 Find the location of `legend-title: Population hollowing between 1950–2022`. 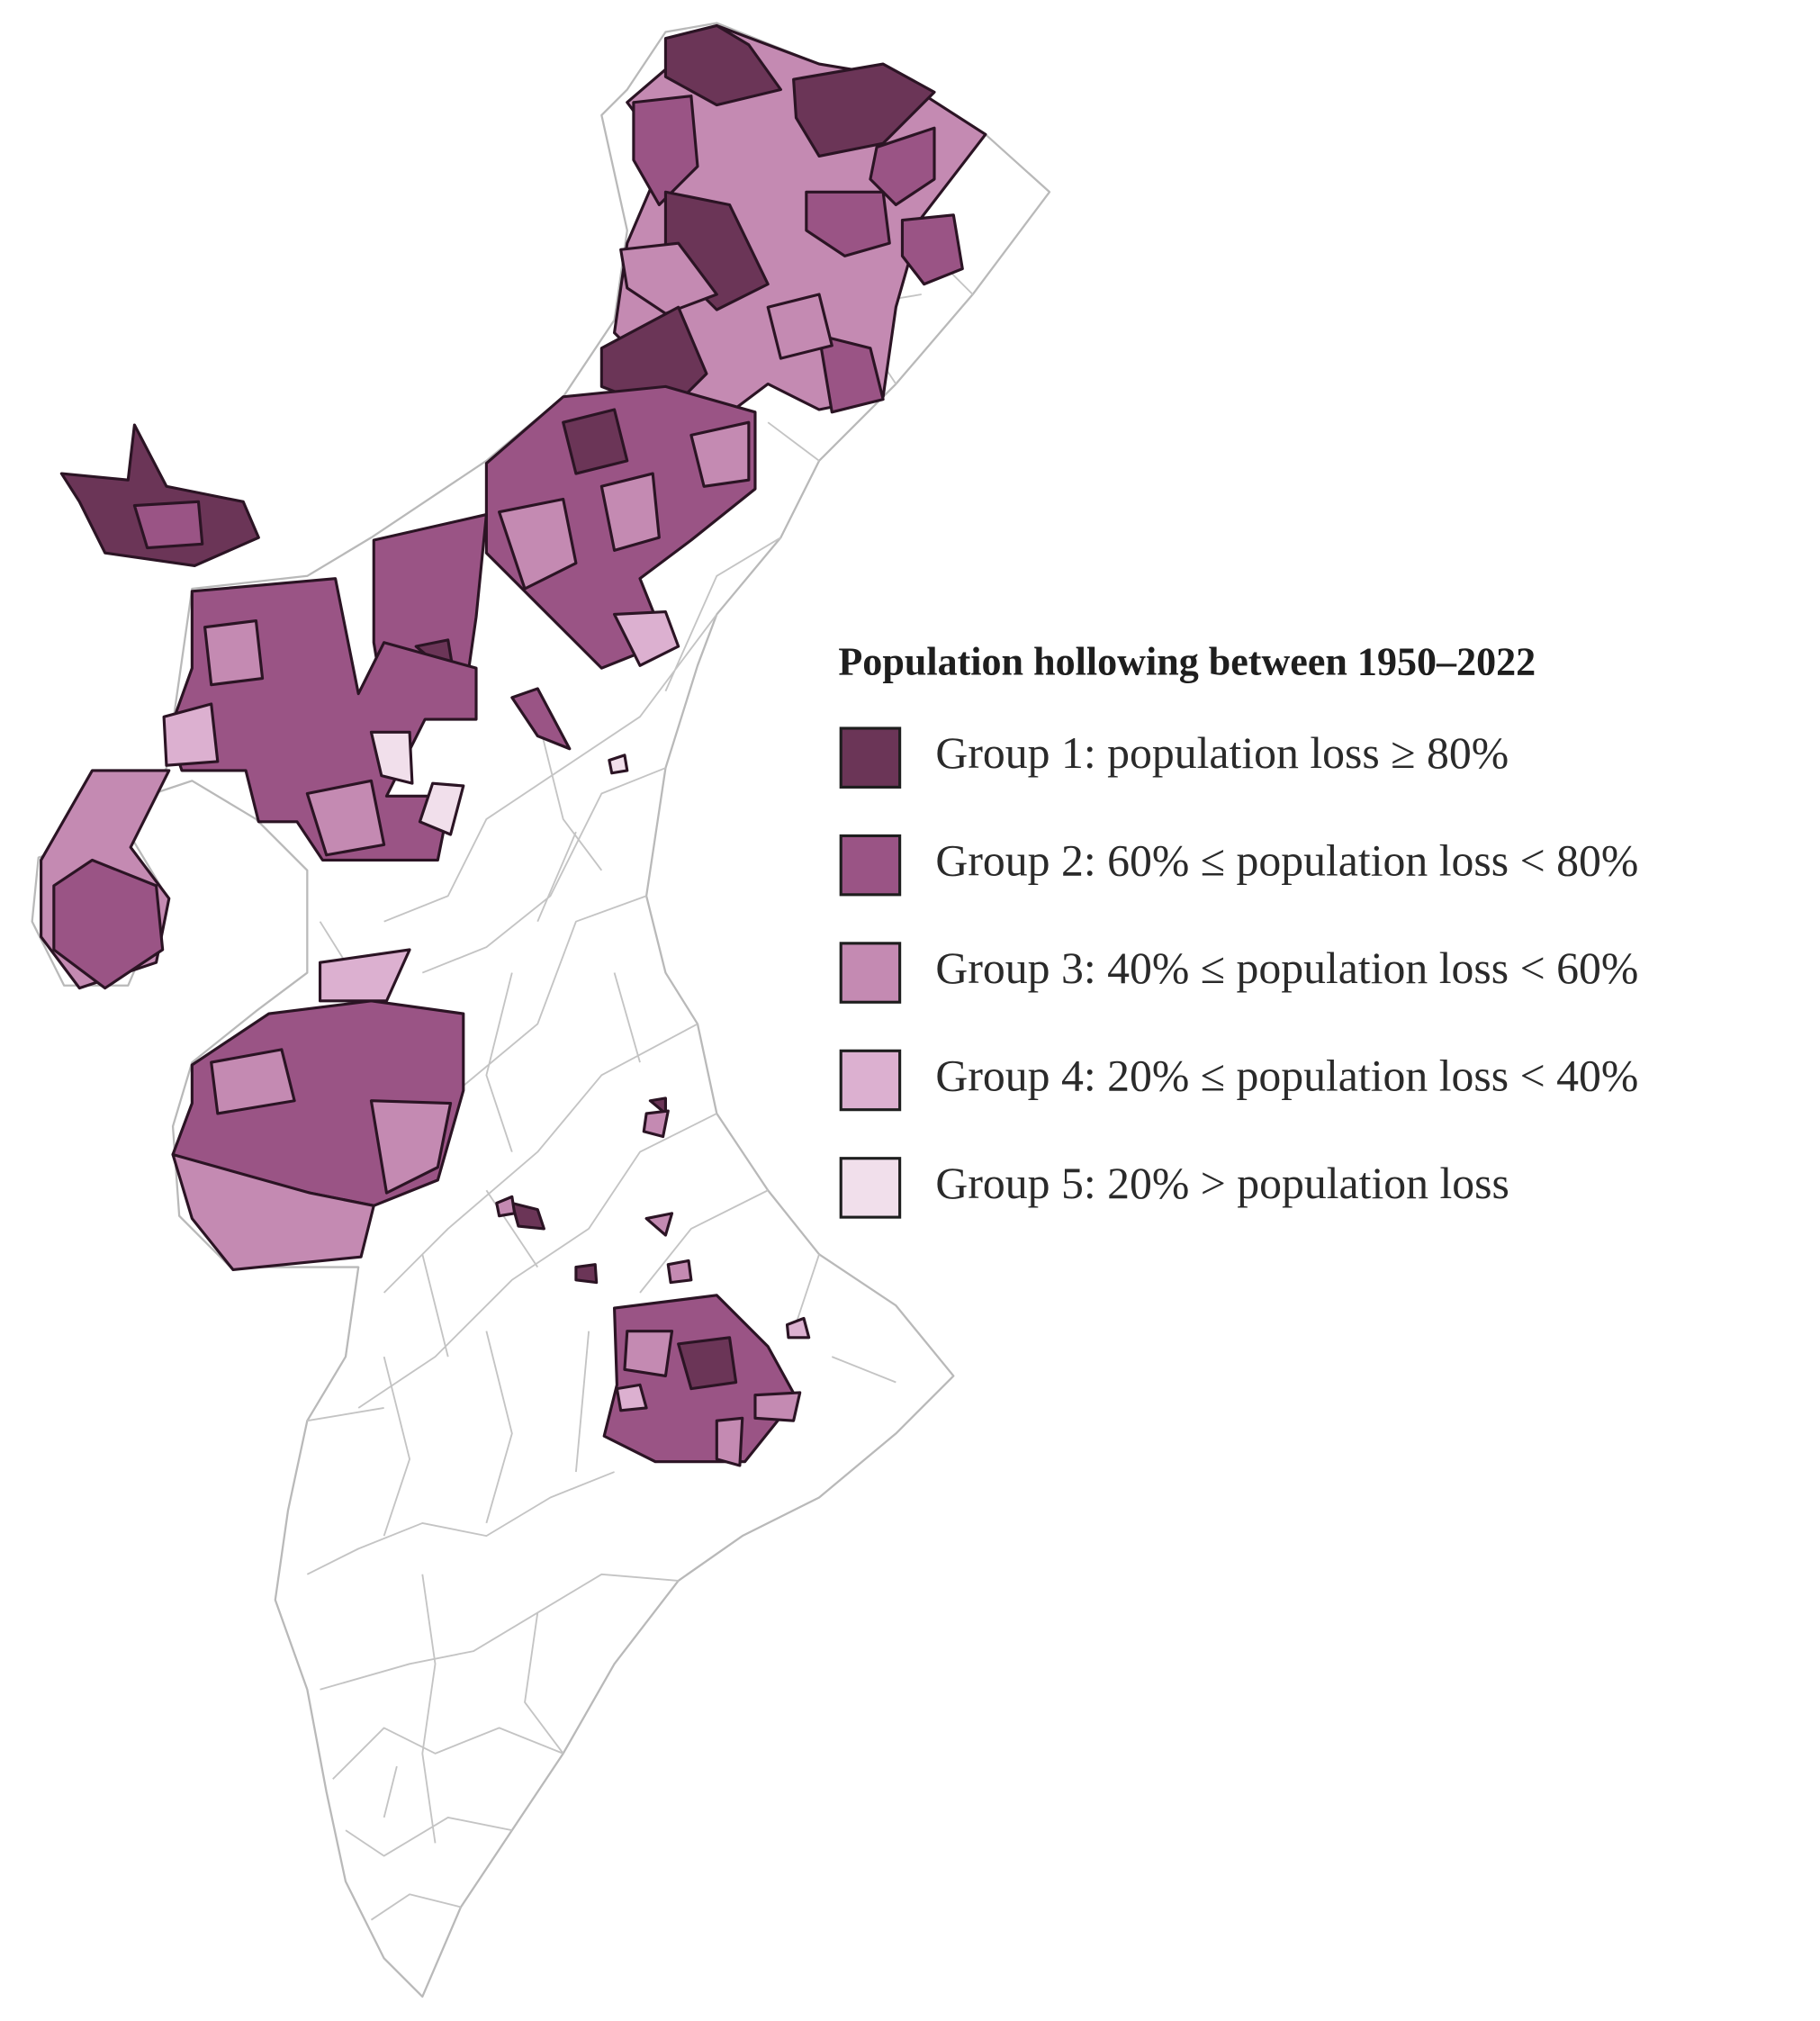

legend-title: Population hollowing between 1950–2022 is located at coordinates (1187, 661).